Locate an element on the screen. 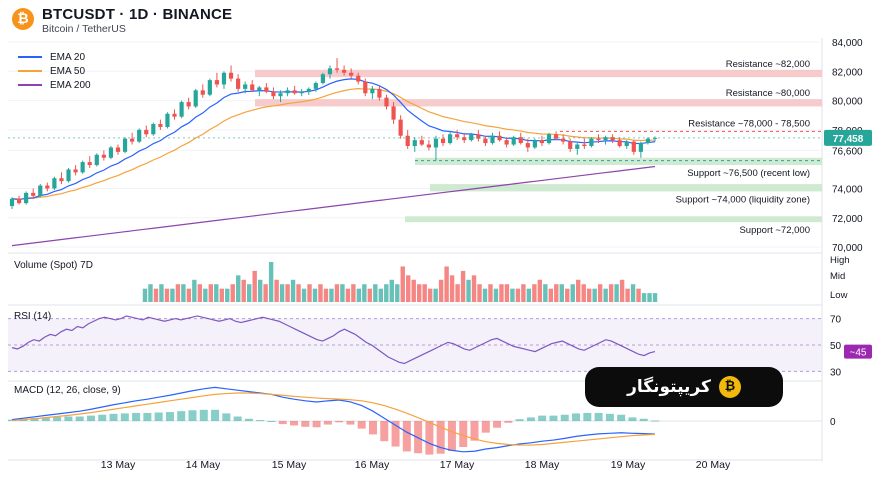 The height and width of the screenshot is (493, 877). legend-item-ema50: EMA 50 is located at coordinates (54, 71).